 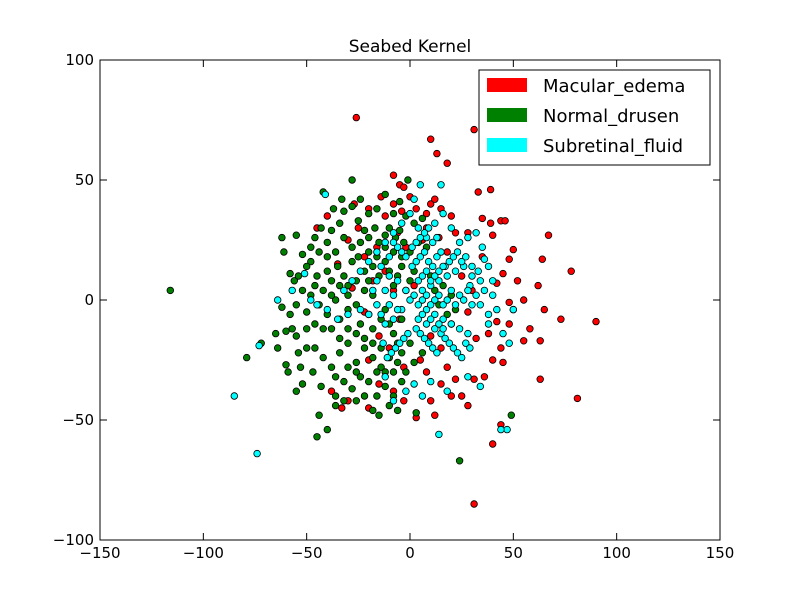 I want to click on x-tick-label: −150, so click(x=99, y=553).